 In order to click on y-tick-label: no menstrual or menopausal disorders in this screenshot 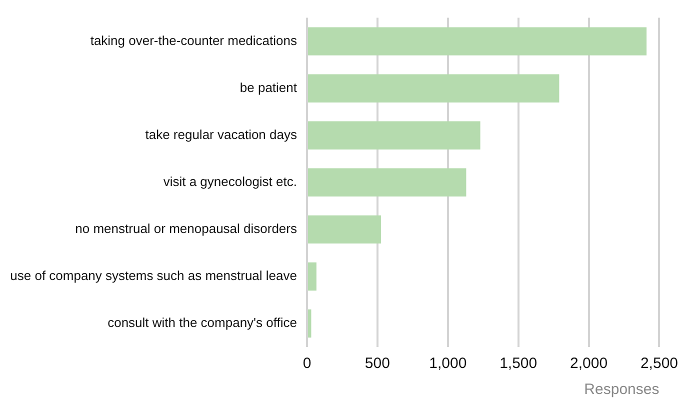, I will do `click(186, 228)`.